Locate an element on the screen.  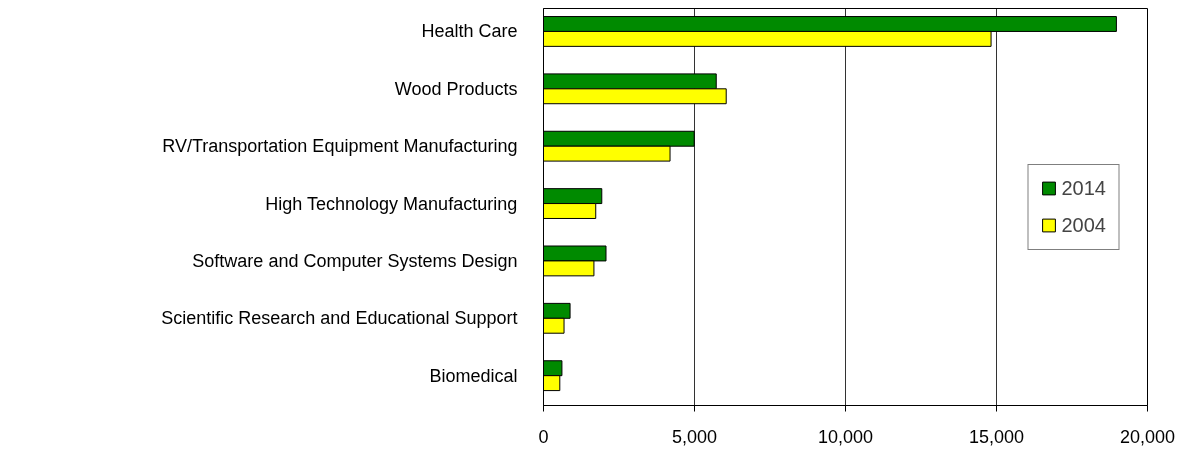
y-tick-label: RV/Transportation Equipment Manufacturing is located at coordinates (340, 146).